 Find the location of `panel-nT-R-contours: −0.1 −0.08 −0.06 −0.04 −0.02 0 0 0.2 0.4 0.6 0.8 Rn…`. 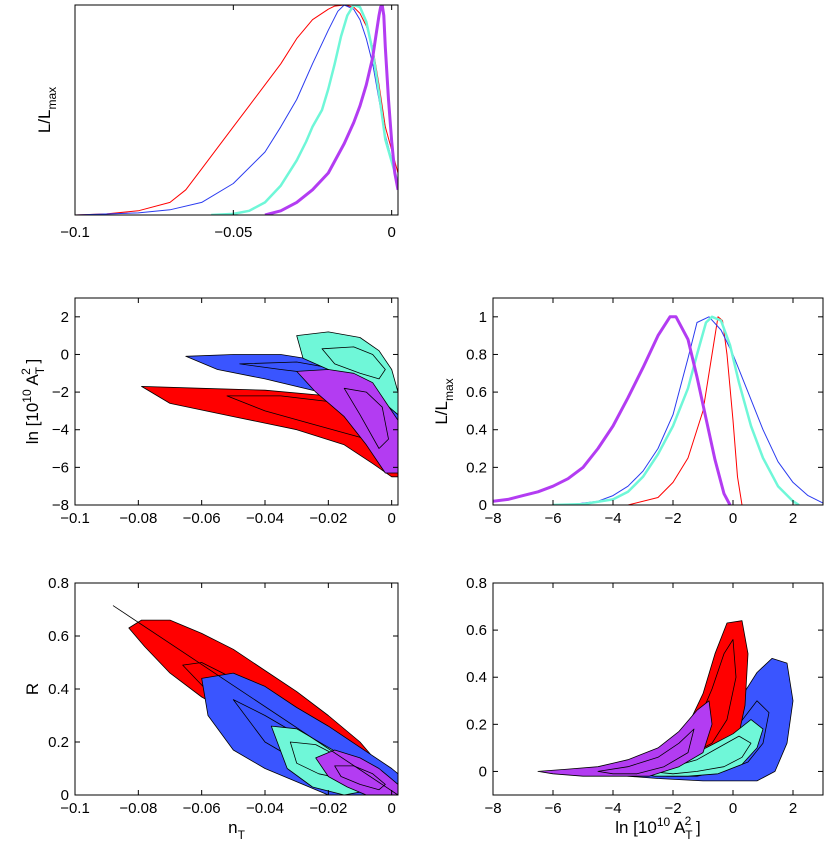

panel-nT-R-contours: −0.1 −0.08 −0.06 −0.04 −0.02 0 0 0.2 0.4 0.6 0.8 Rn… is located at coordinates (211, 708).